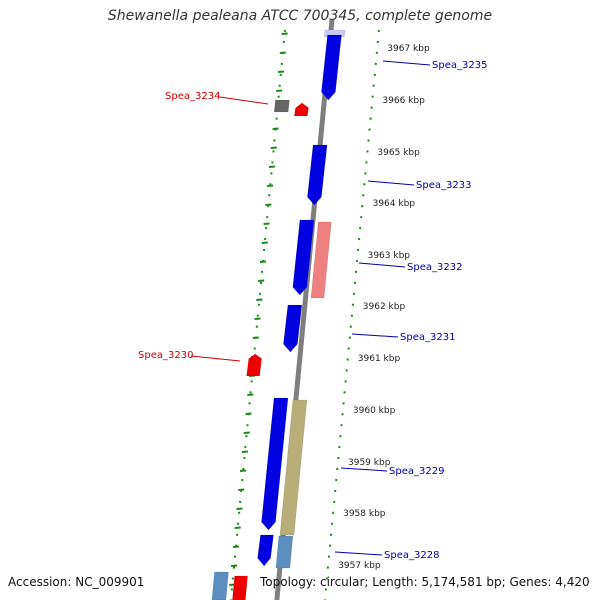 This screenshot has height=600, width=600. What do you see at coordinates (459, 65) in the screenshot?
I see `gene-label: Spea_3235` at bounding box center [459, 65].